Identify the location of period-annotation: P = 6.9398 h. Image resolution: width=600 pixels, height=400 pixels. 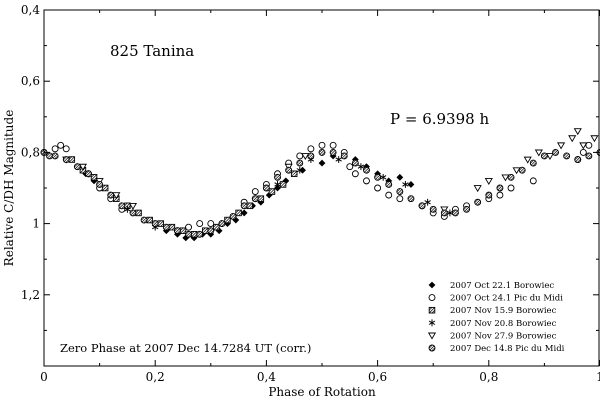
(439, 119).